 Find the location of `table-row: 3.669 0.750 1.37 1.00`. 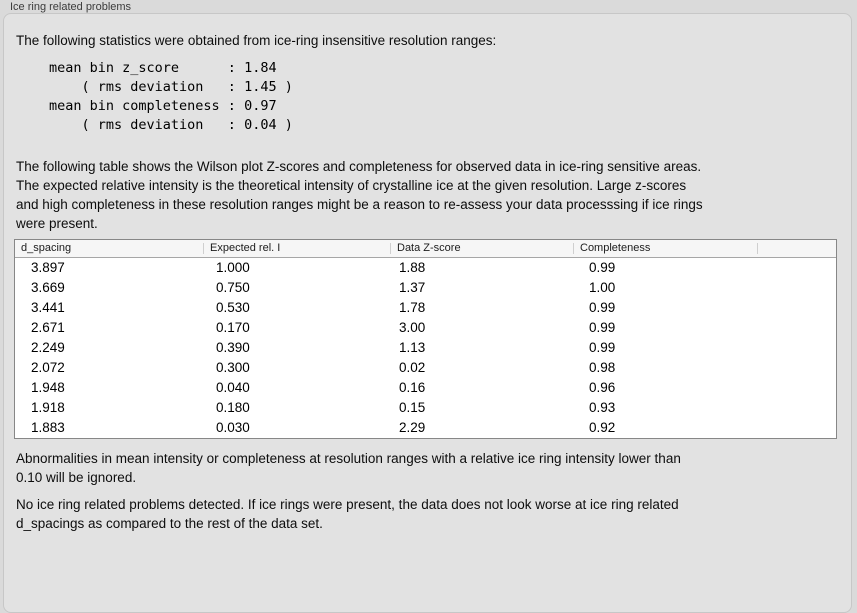

table-row: 3.669 0.750 1.37 1.00 is located at coordinates (425, 288).